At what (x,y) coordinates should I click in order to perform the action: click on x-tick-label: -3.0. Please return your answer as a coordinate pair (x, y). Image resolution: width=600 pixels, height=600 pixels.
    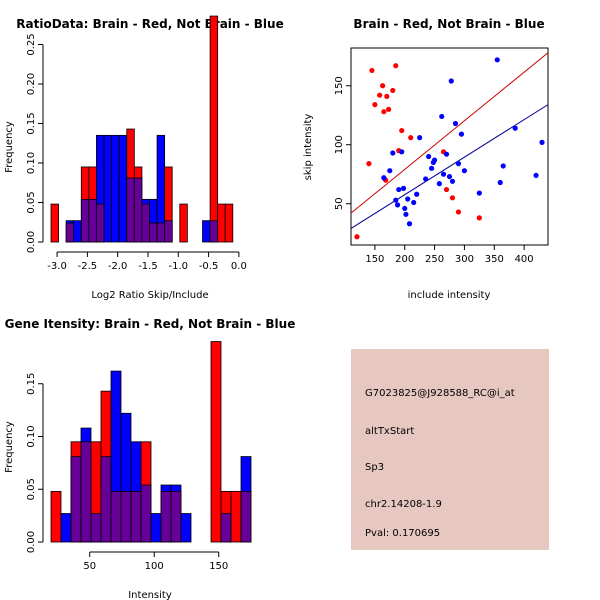
    Looking at the image, I should click on (57, 266).